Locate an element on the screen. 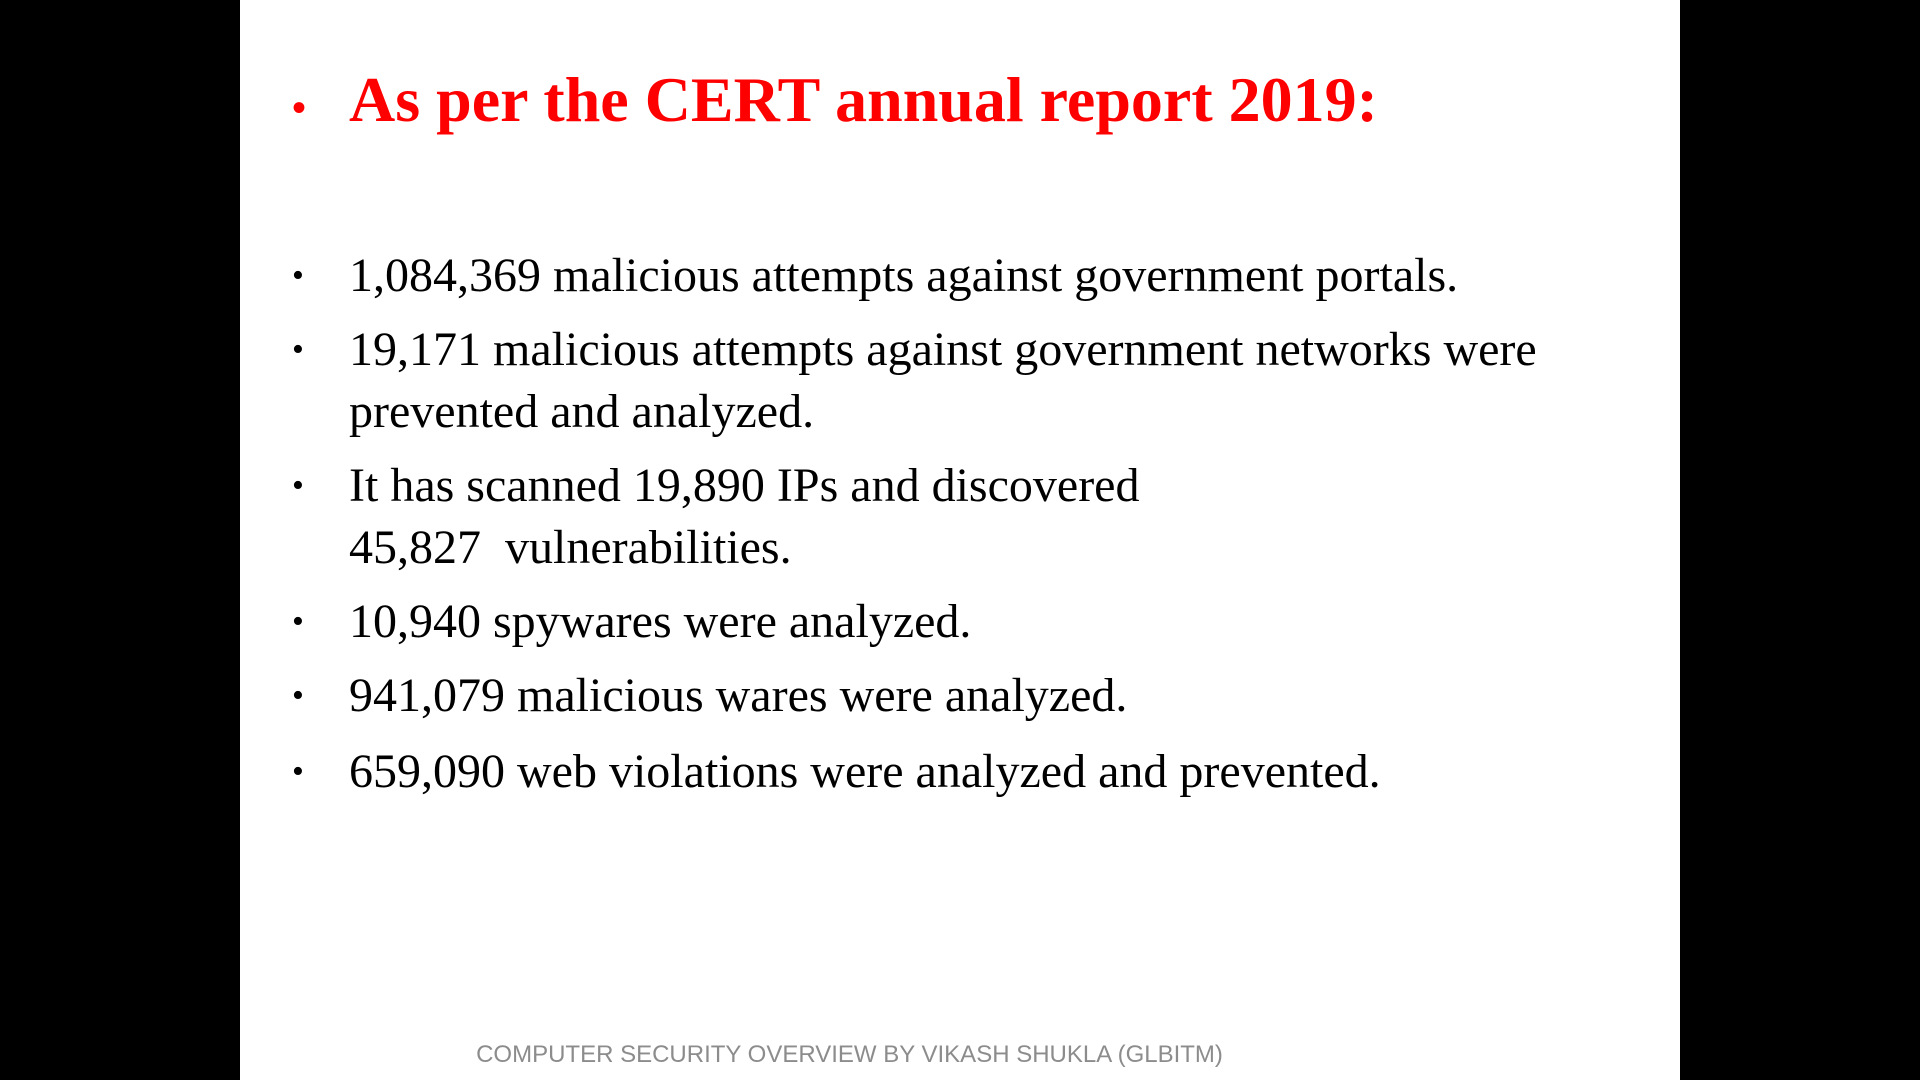 The height and width of the screenshot is (1080, 1920). bullet-item-spywares: • 10,940 spywares were analyzed. is located at coordinates (977, 622).